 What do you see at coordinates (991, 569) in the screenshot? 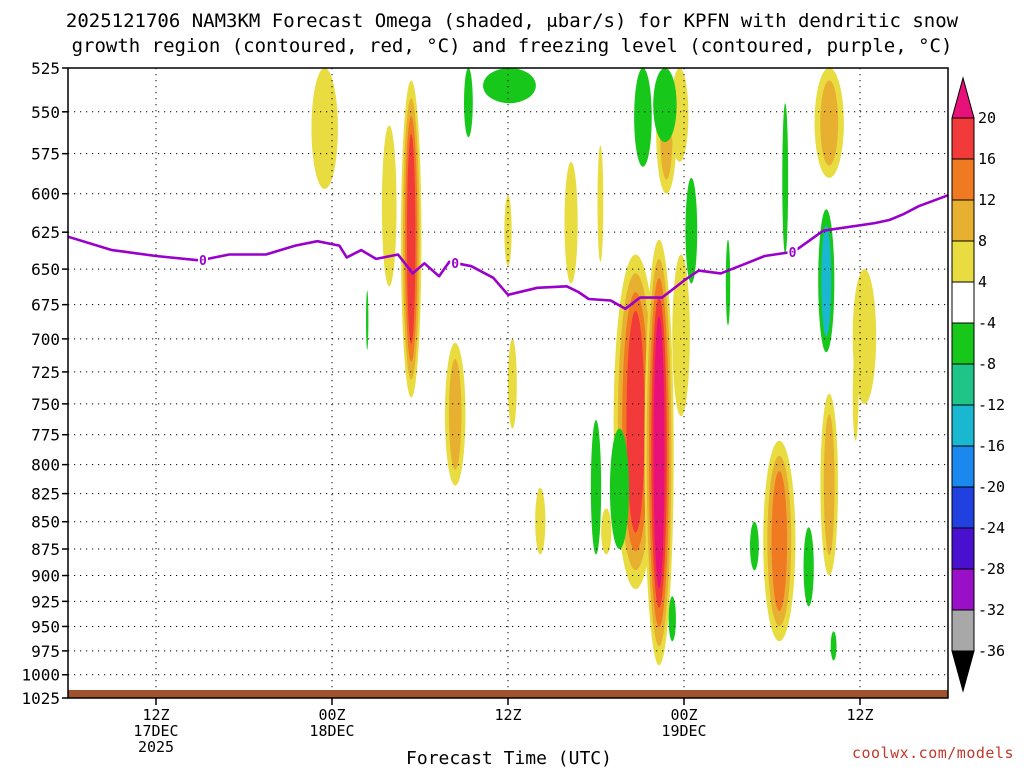
I see `colorbar-label: -28` at bounding box center [991, 569].